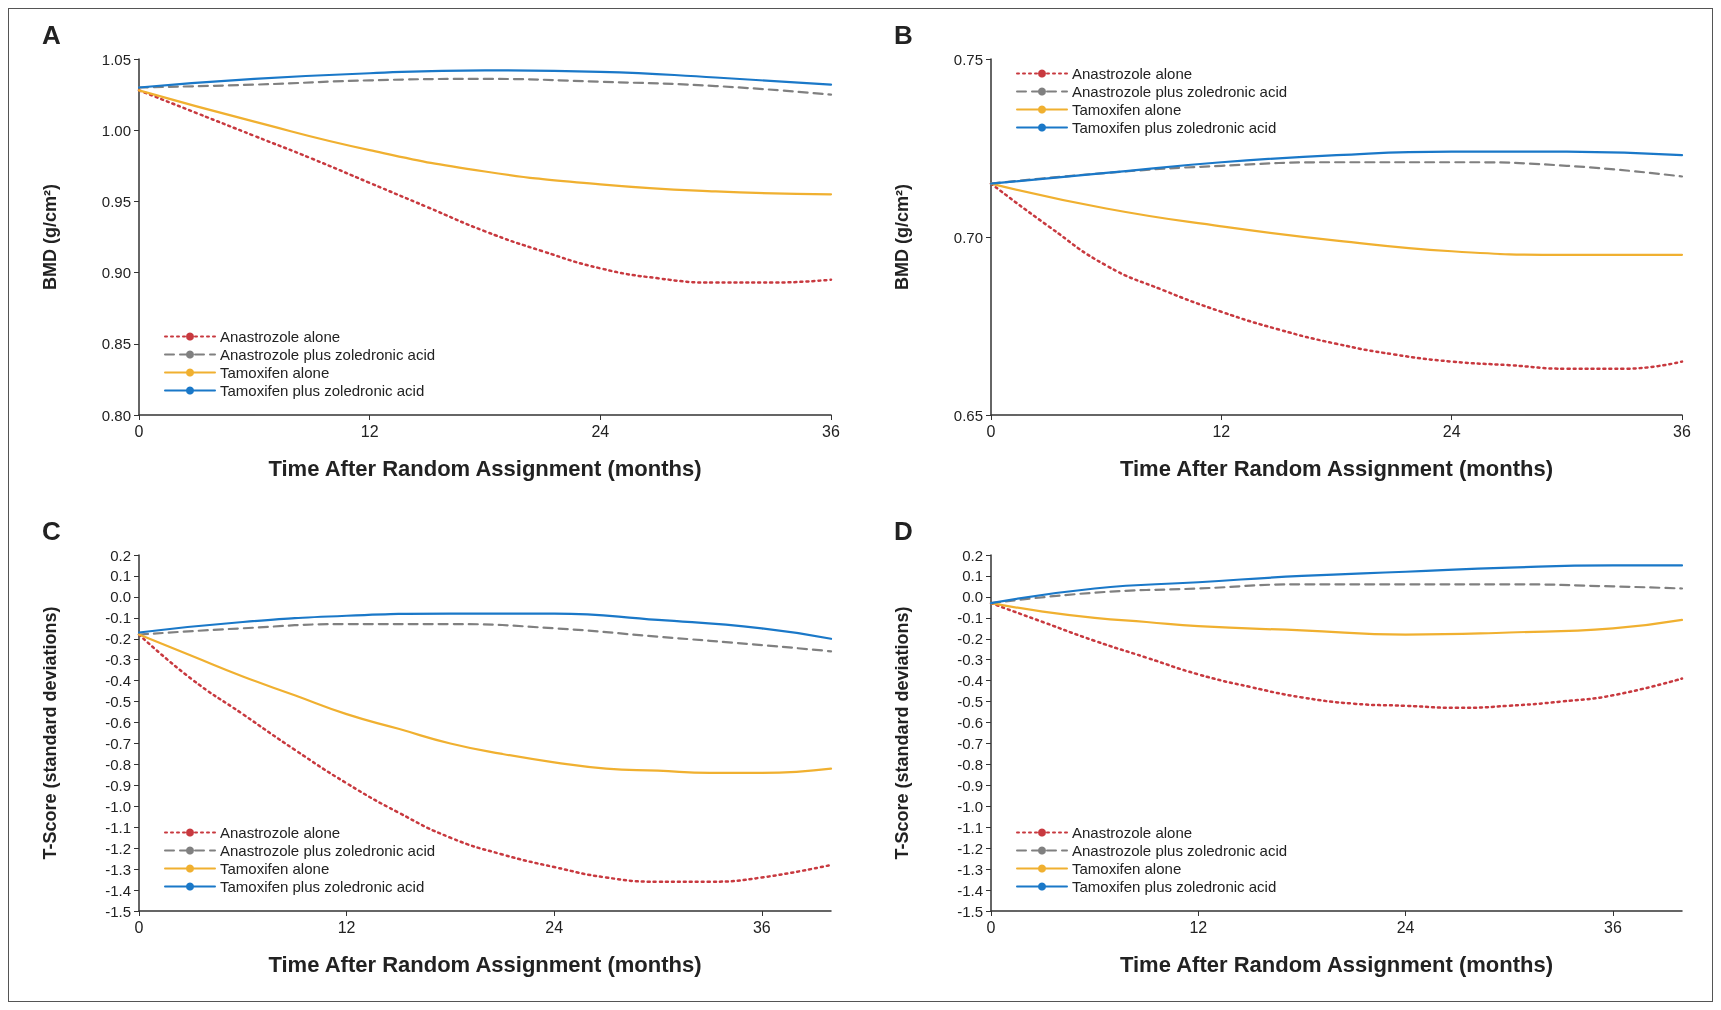  I want to click on chart-title: B, so click(903, 35).